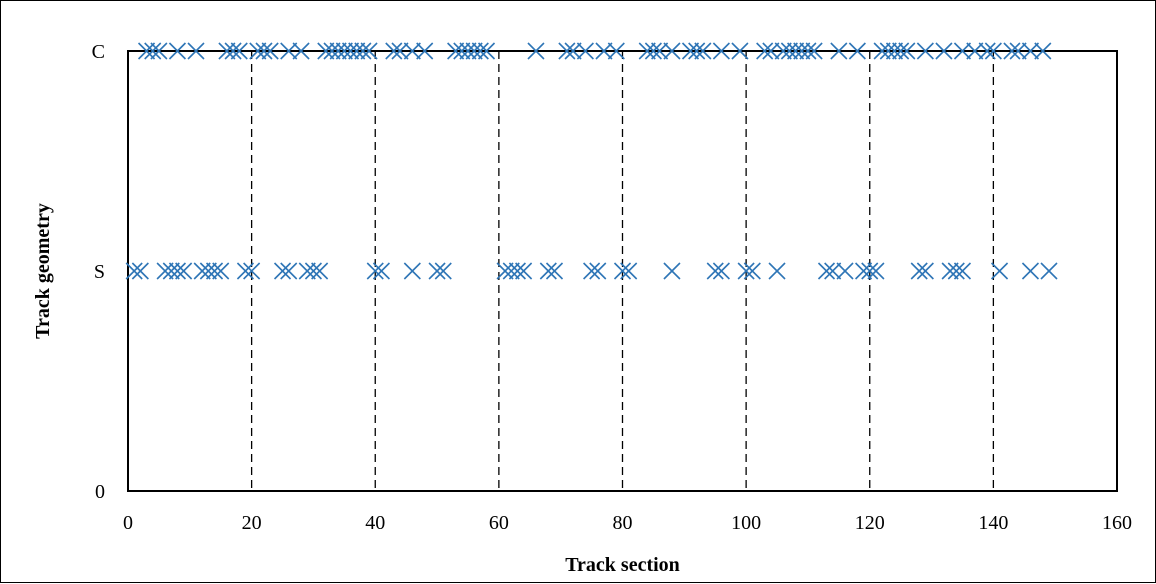 Image resolution: width=1156 pixels, height=584 pixels. What do you see at coordinates (499, 523) in the screenshot?
I see `x-tick-label: 60` at bounding box center [499, 523].